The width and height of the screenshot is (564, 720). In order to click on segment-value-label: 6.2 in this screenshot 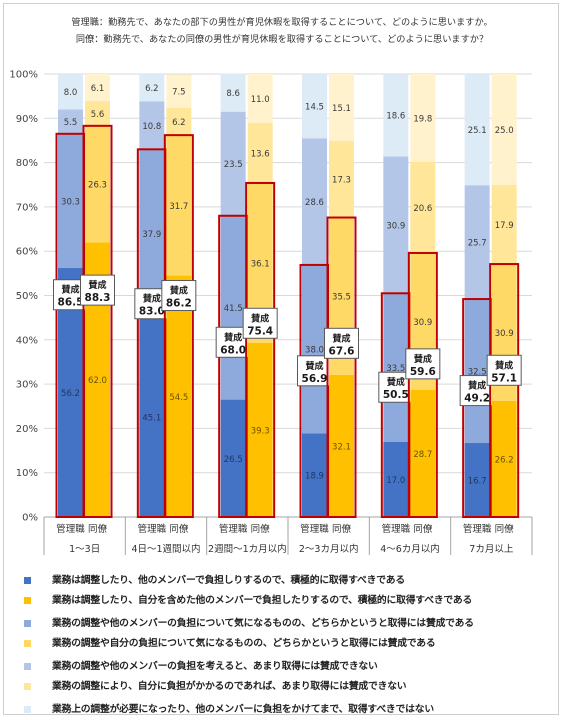, I will do `click(152, 89)`.